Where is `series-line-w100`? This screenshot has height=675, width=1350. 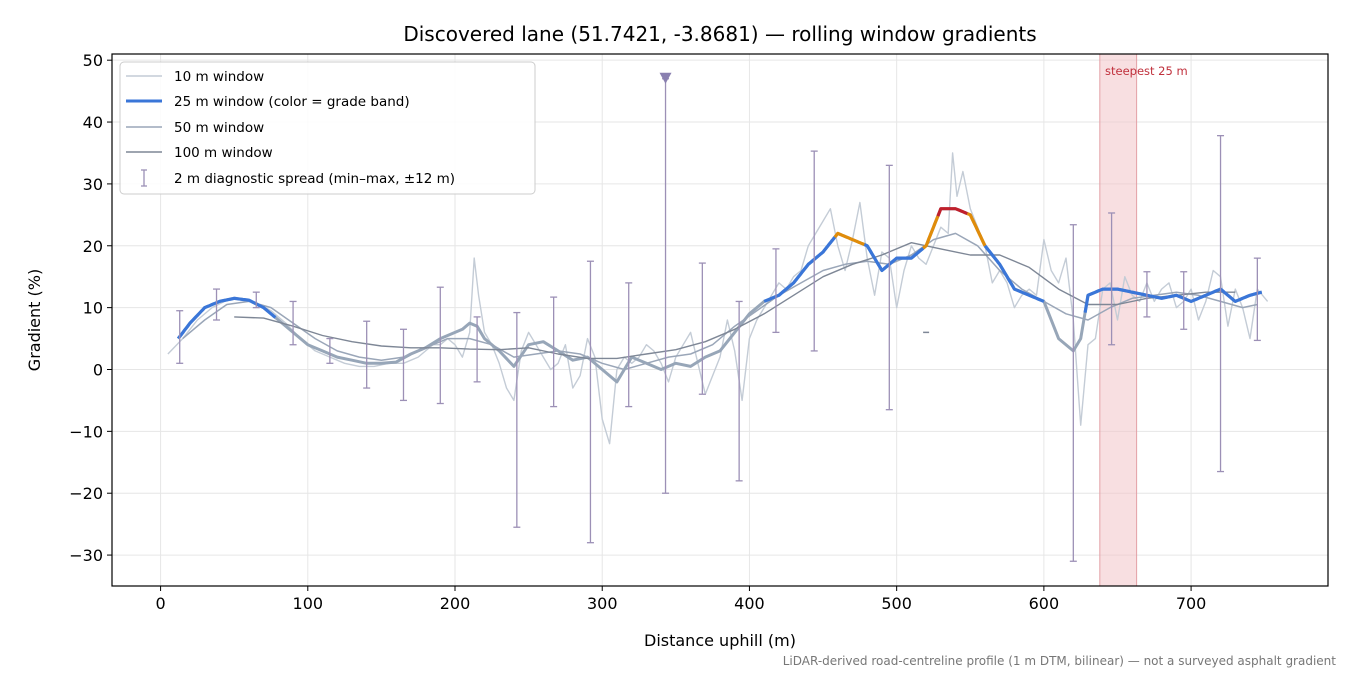 series-line-w100 is located at coordinates (735, 300).